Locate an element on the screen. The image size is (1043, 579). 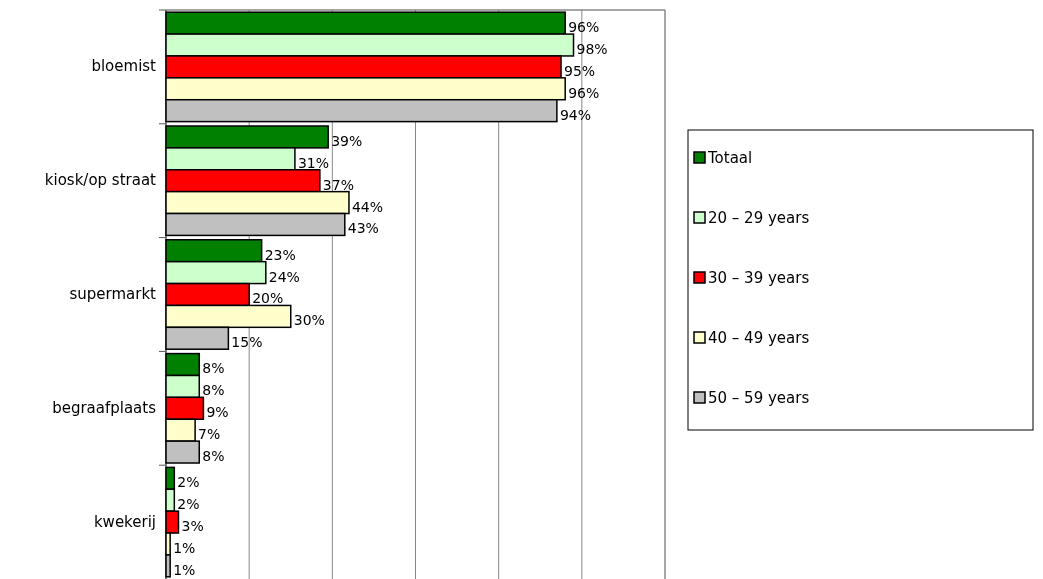
y-tick-label: kiosk/op straat is located at coordinates (100, 180).